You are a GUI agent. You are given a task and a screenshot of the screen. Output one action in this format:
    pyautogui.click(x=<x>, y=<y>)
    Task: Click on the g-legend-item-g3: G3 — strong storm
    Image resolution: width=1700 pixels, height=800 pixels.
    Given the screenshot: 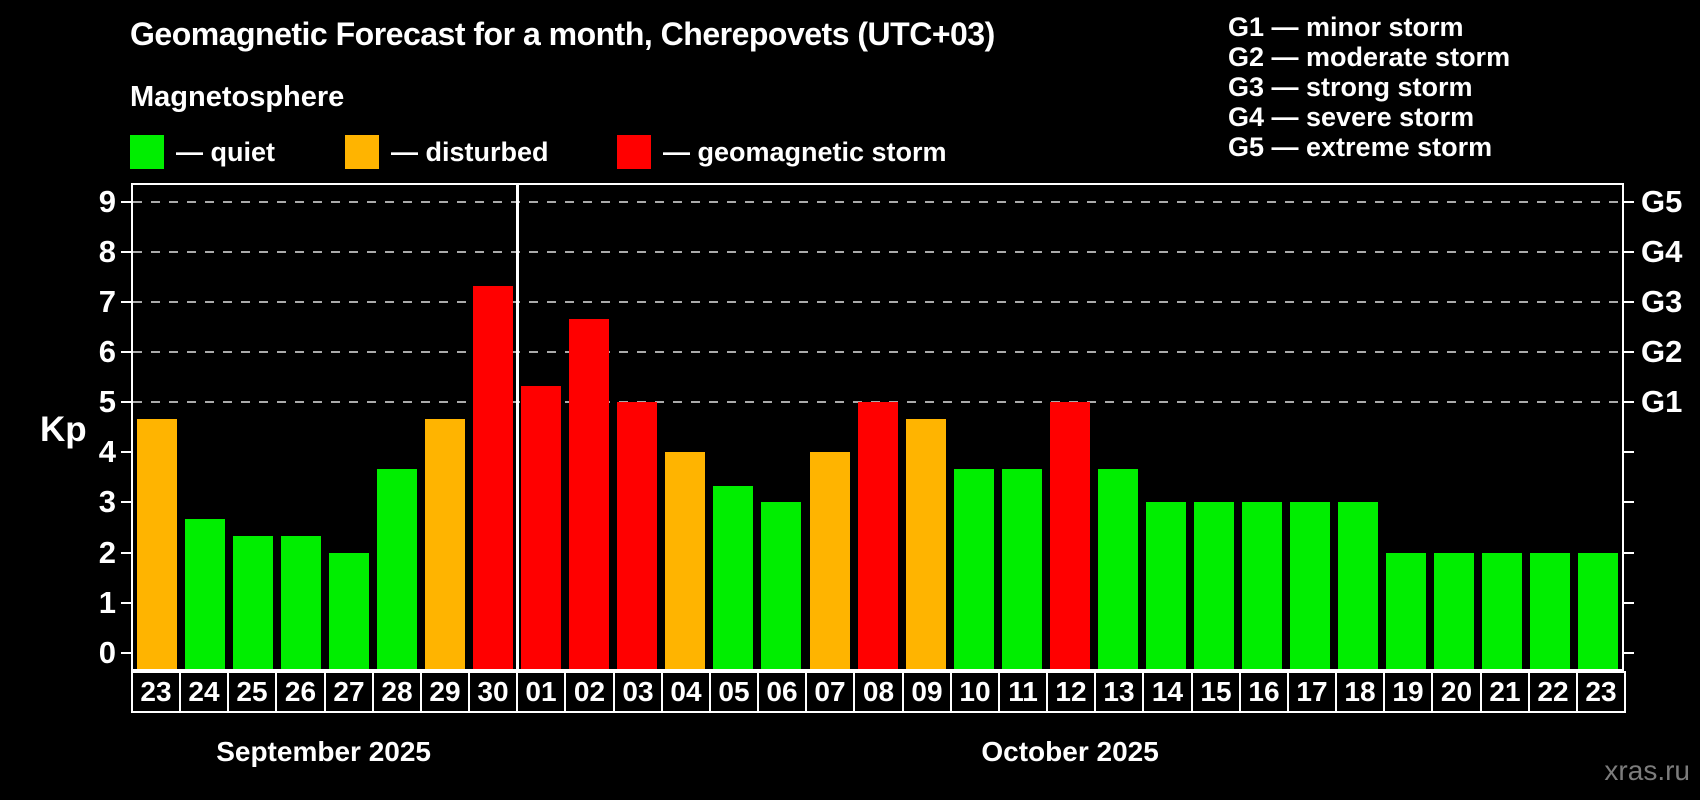 What is the action you would take?
    pyautogui.click(x=1350, y=87)
    